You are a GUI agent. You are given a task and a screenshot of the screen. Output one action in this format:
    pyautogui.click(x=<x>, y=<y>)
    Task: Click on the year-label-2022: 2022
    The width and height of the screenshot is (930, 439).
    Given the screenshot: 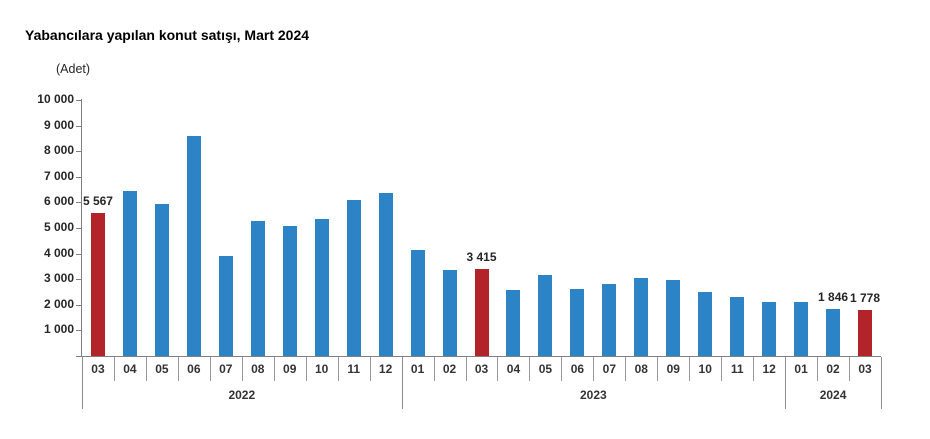 What is the action you would take?
    pyautogui.click(x=242, y=395)
    